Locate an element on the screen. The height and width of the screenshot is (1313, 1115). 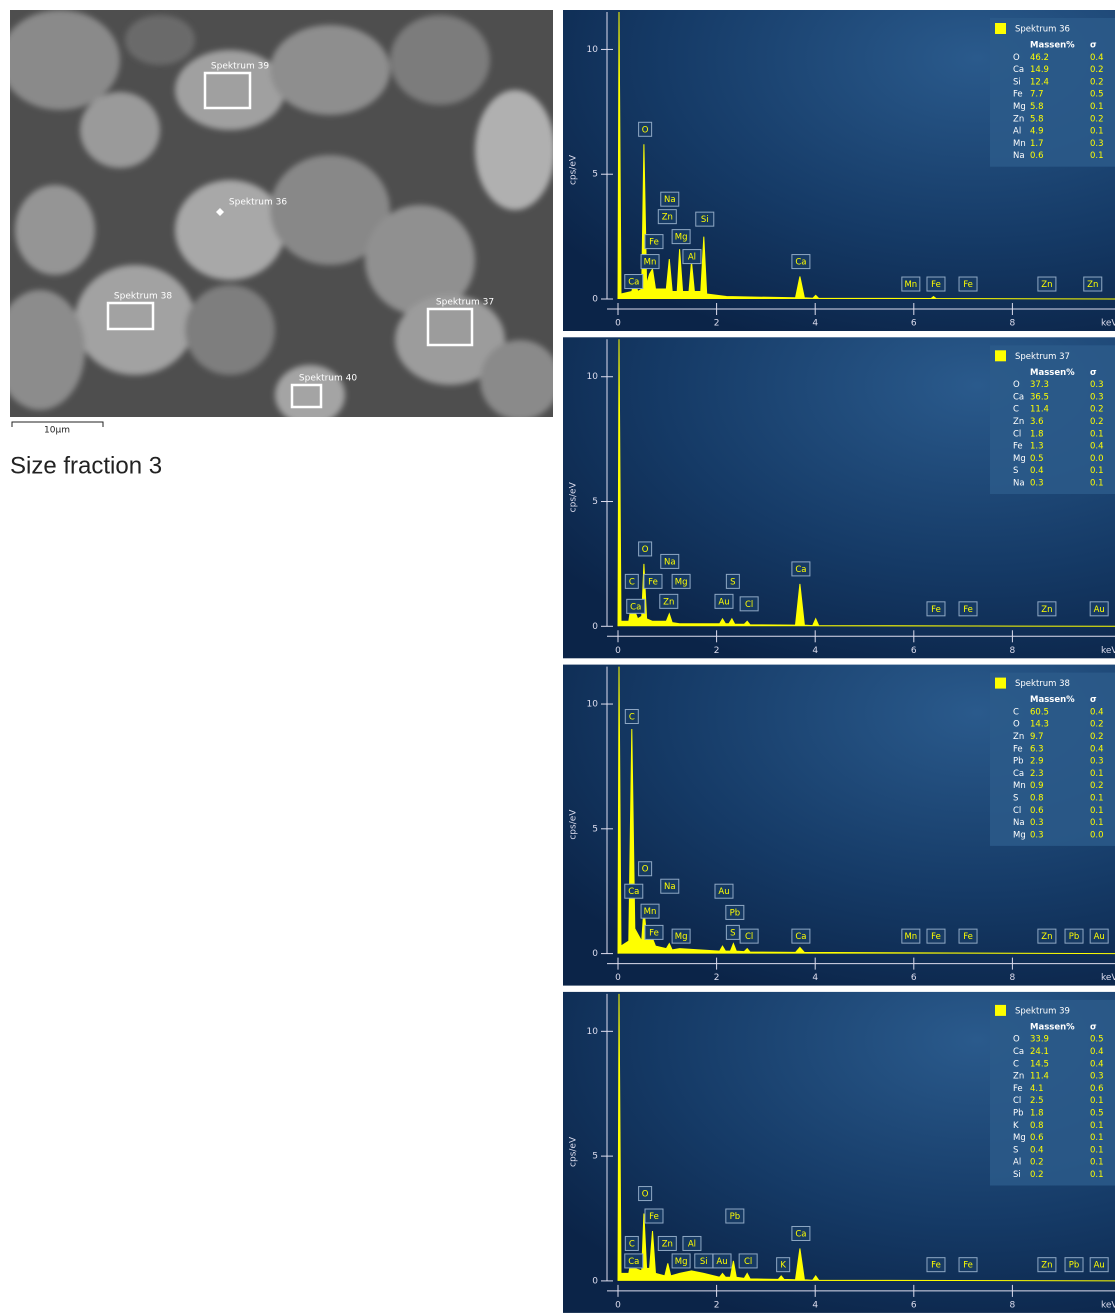
legend-sigma: 0.0 is located at coordinates (1097, 835).